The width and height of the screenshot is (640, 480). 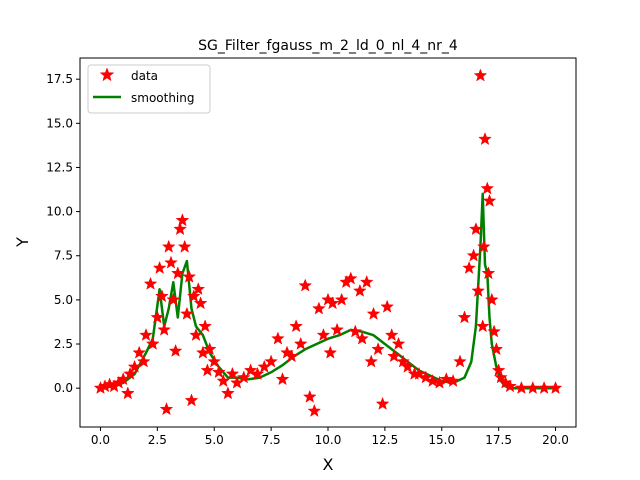 I want to click on x-axis-label: X, so click(x=328, y=464).